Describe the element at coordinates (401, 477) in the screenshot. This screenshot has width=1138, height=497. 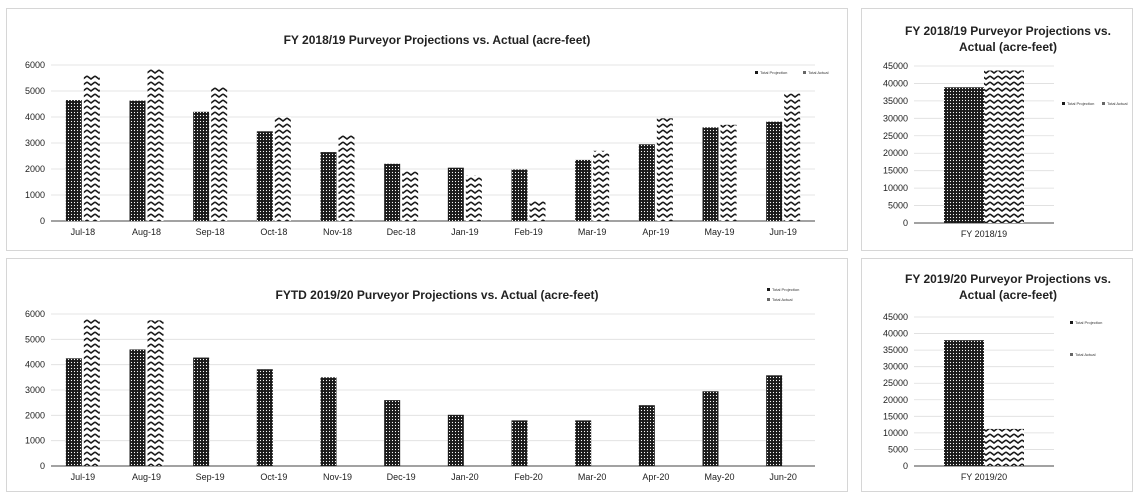
I see `x-tick-label: Dec-19` at that location.